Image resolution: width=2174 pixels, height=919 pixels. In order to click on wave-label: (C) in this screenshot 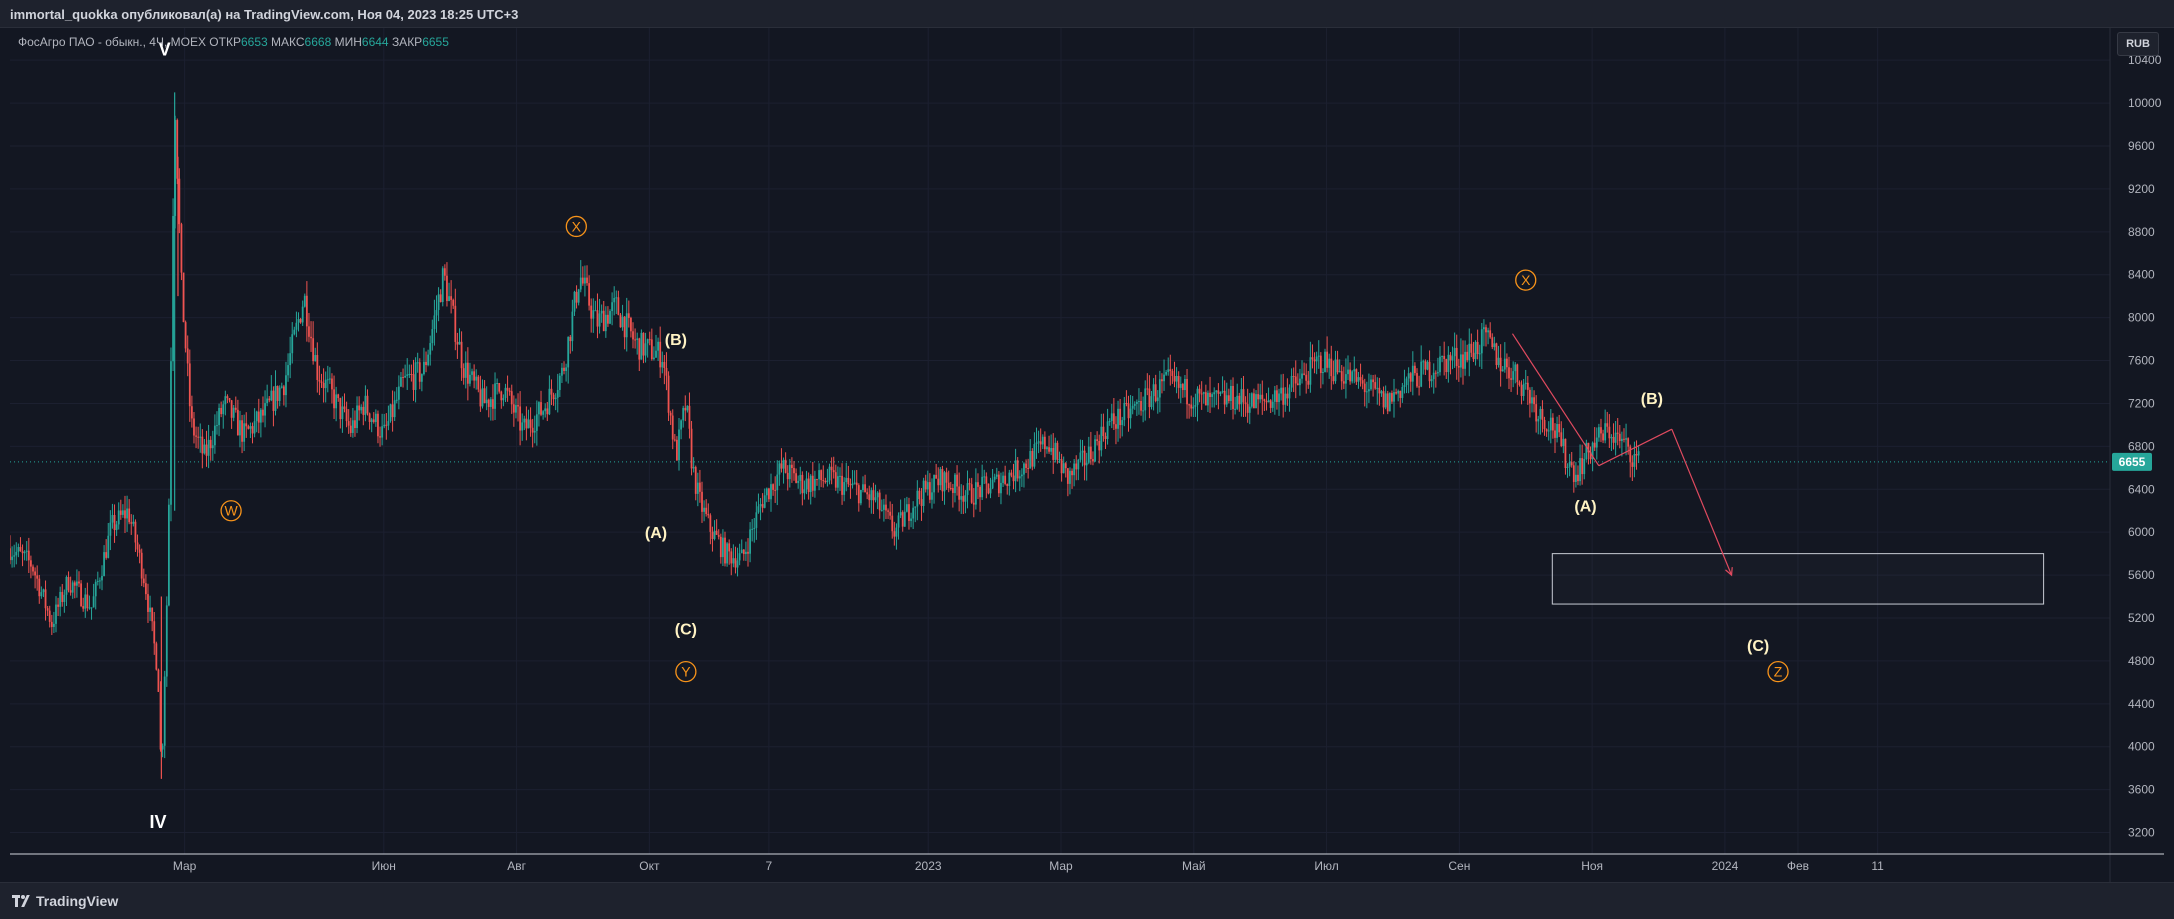, I will do `click(686, 630)`.